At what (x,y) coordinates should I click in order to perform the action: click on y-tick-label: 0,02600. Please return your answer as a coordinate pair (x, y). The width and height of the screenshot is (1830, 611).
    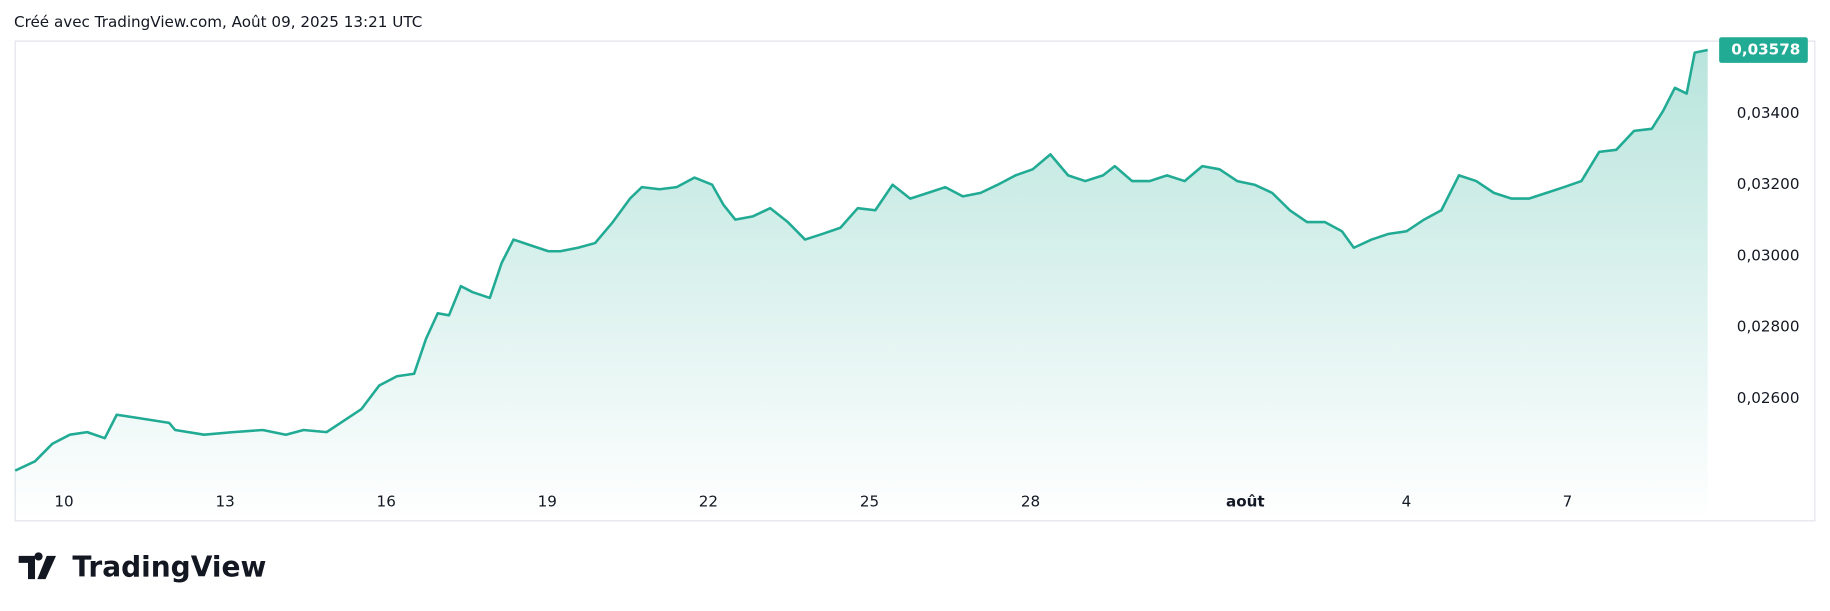
    Looking at the image, I should click on (1768, 398).